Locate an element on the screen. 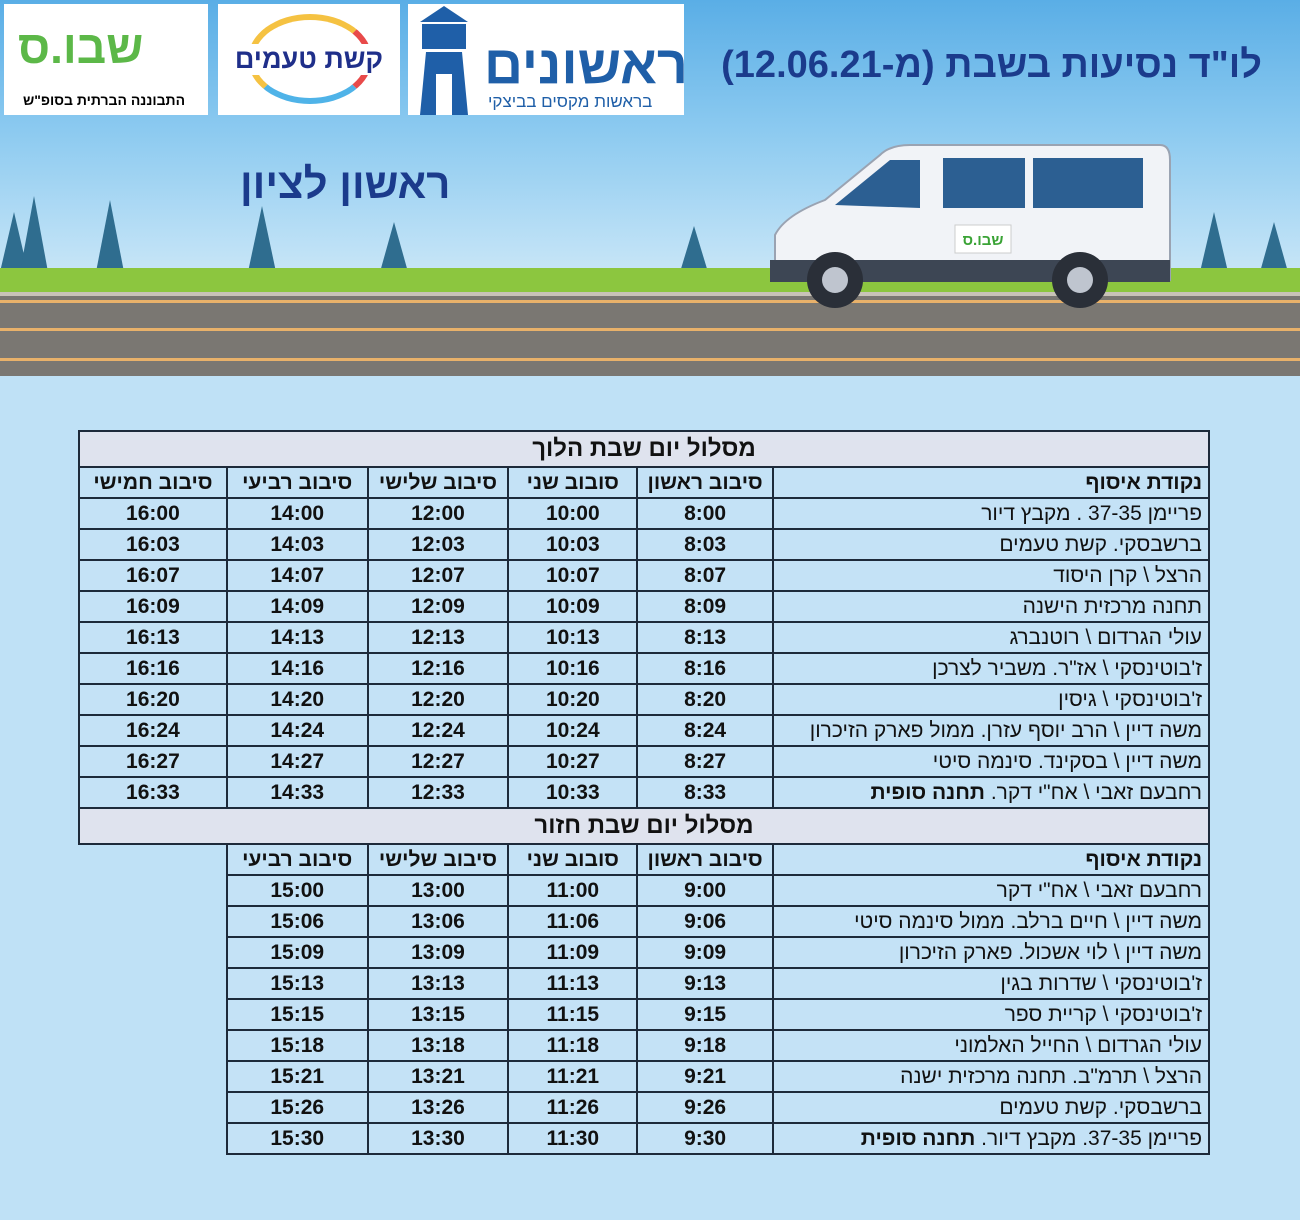 The image size is (1300, 1220). departure-time: 8:13 is located at coordinates (705, 637).